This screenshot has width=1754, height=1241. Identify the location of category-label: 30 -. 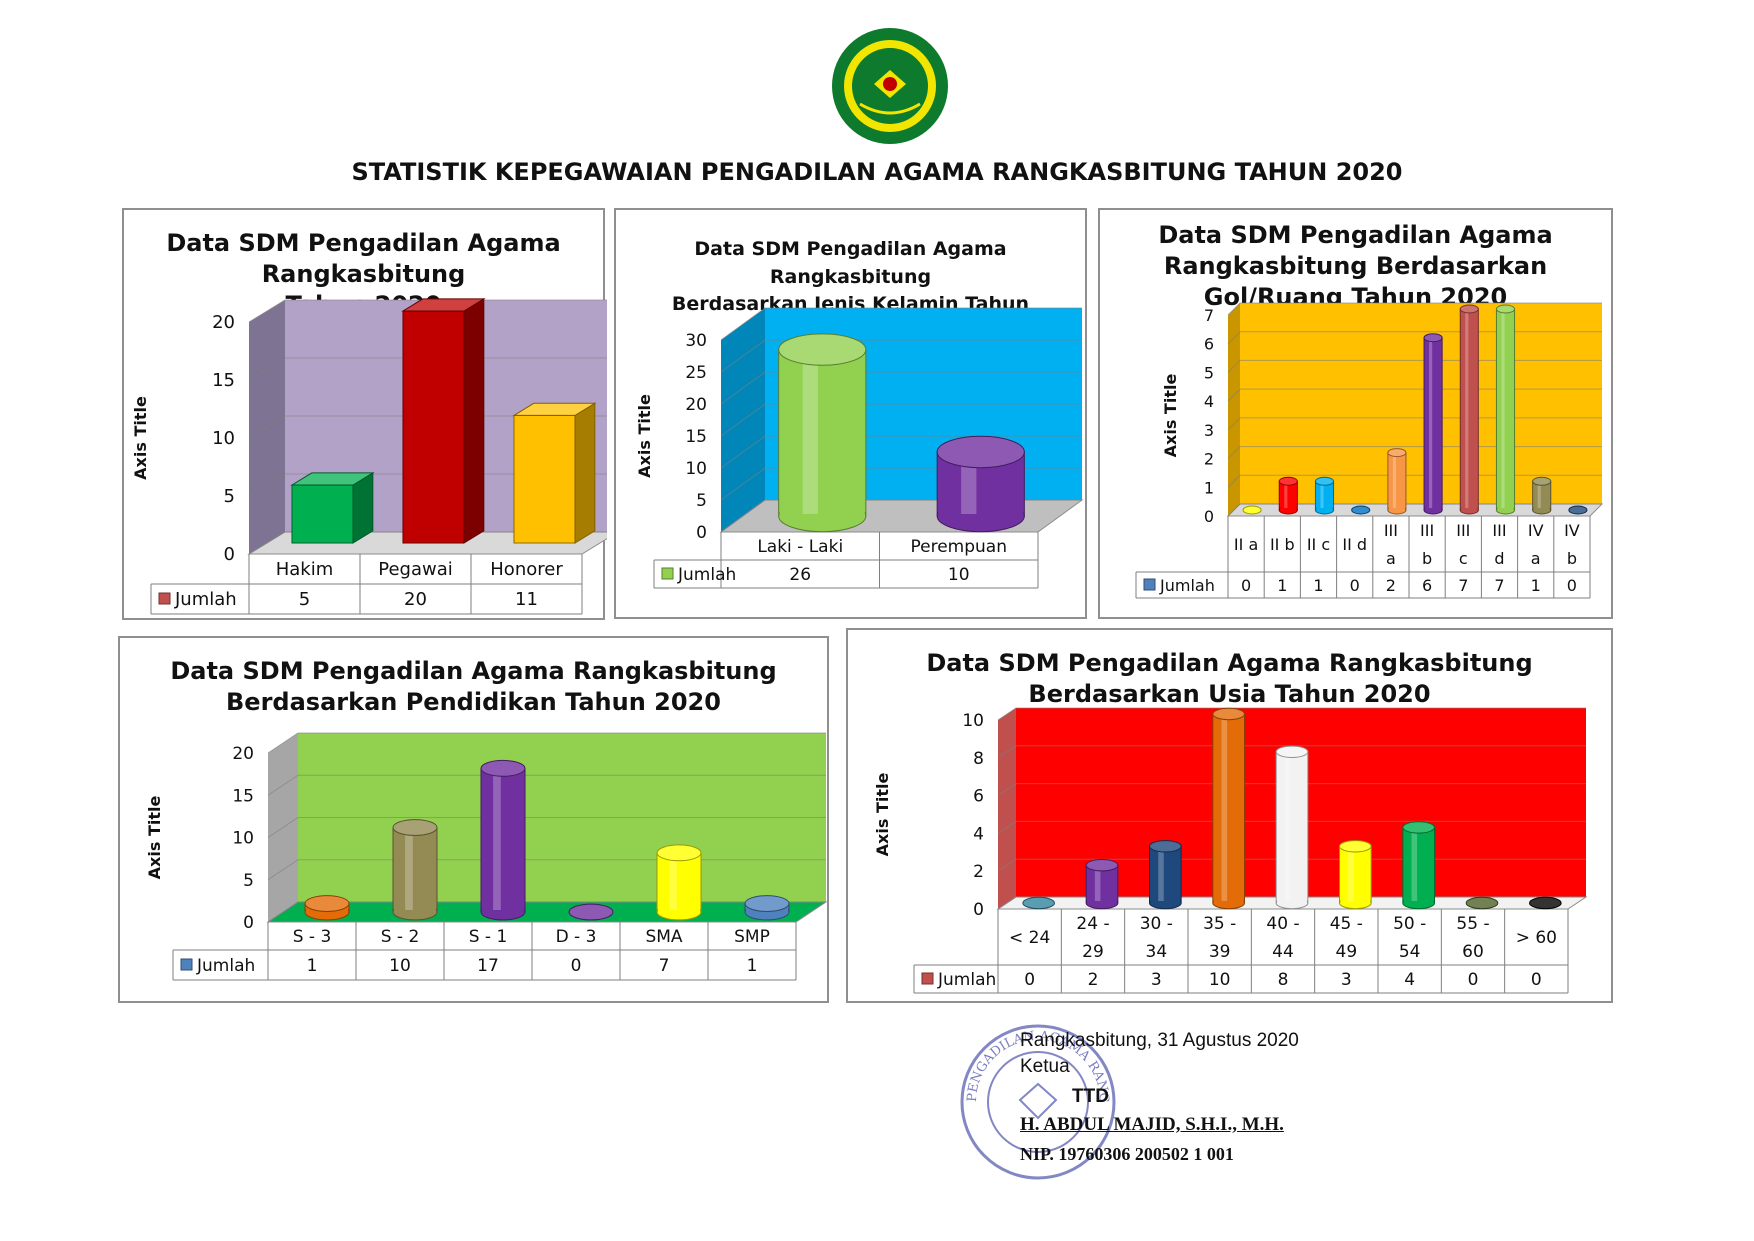
(1156, 924).